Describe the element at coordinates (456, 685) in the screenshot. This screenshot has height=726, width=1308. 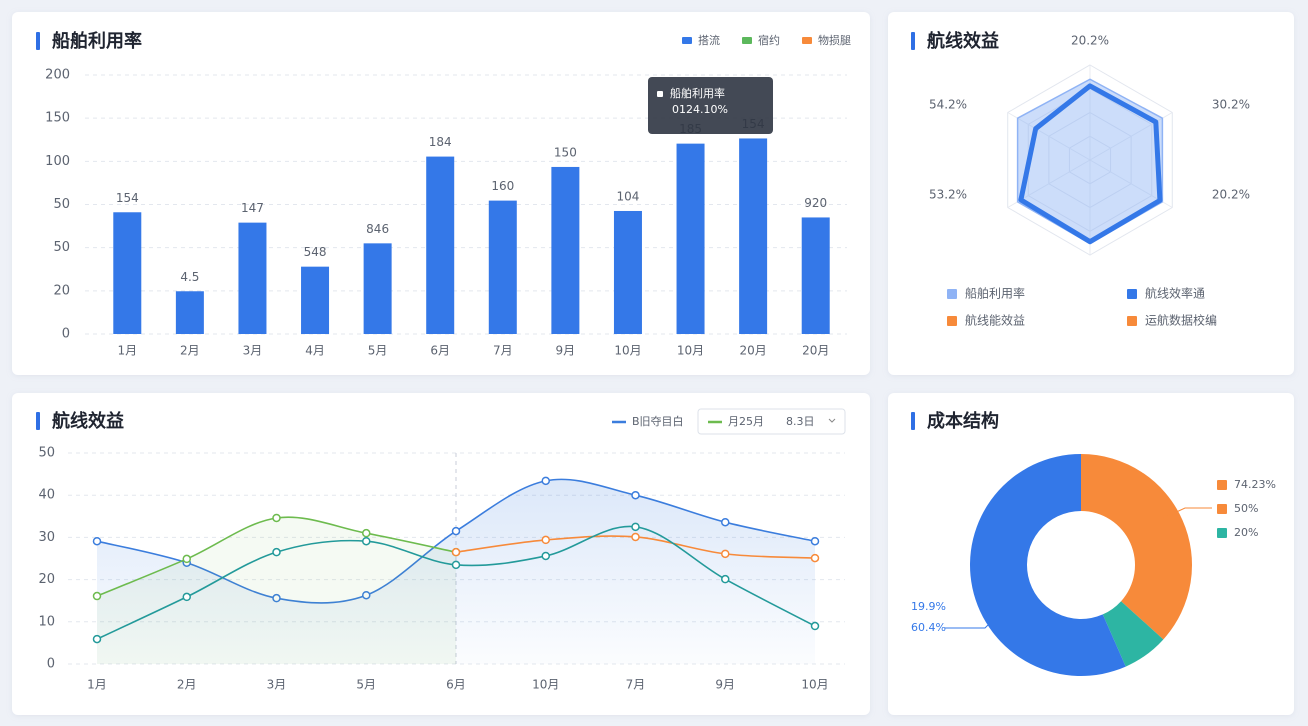
I see `x-tick-label: 6月` at that location.